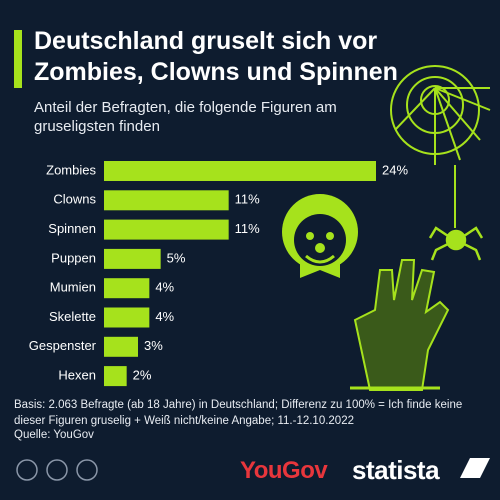 The width and height of the screenshot is (500, 500). I want to click on license-icons, so click(57, 470).